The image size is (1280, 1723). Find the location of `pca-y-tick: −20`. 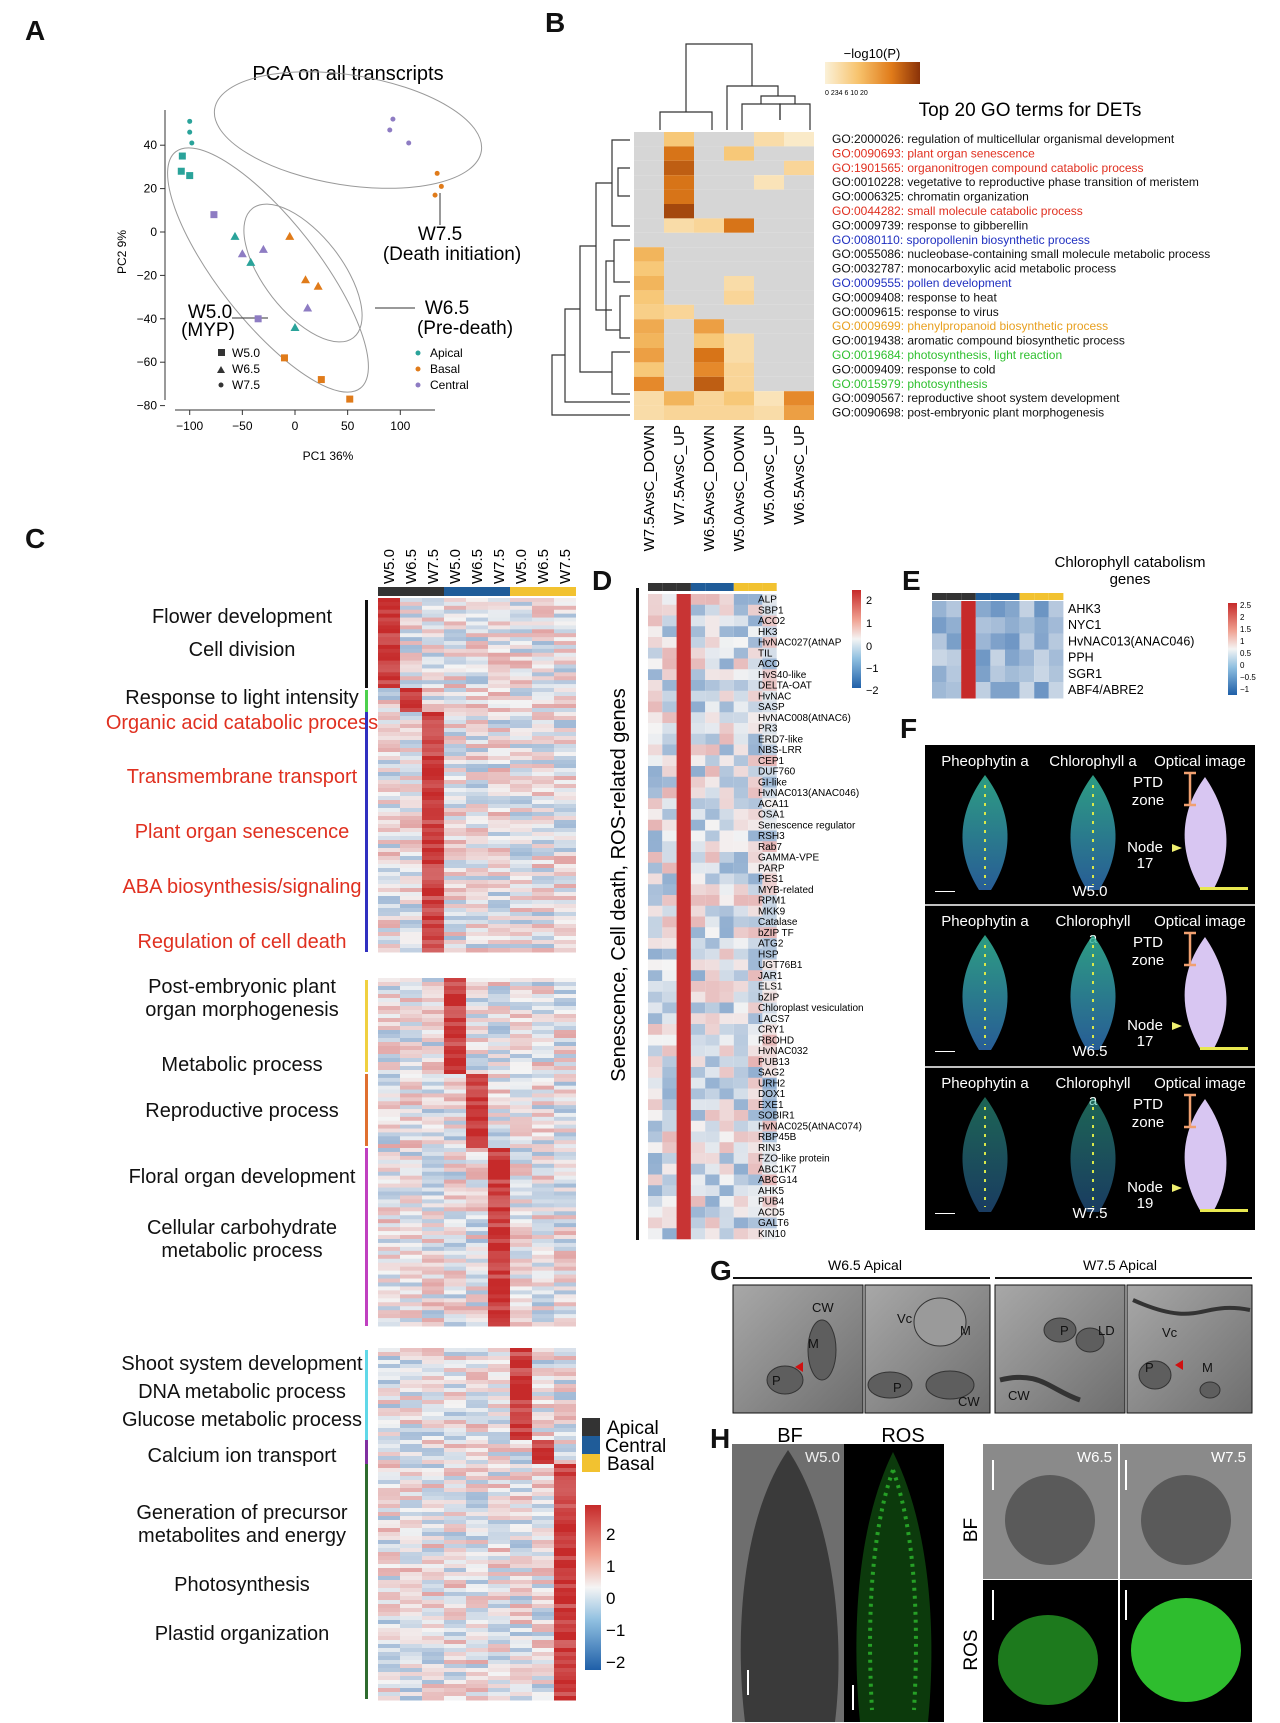

pca-y-tick: −20 is located at coordinates (147, 275).